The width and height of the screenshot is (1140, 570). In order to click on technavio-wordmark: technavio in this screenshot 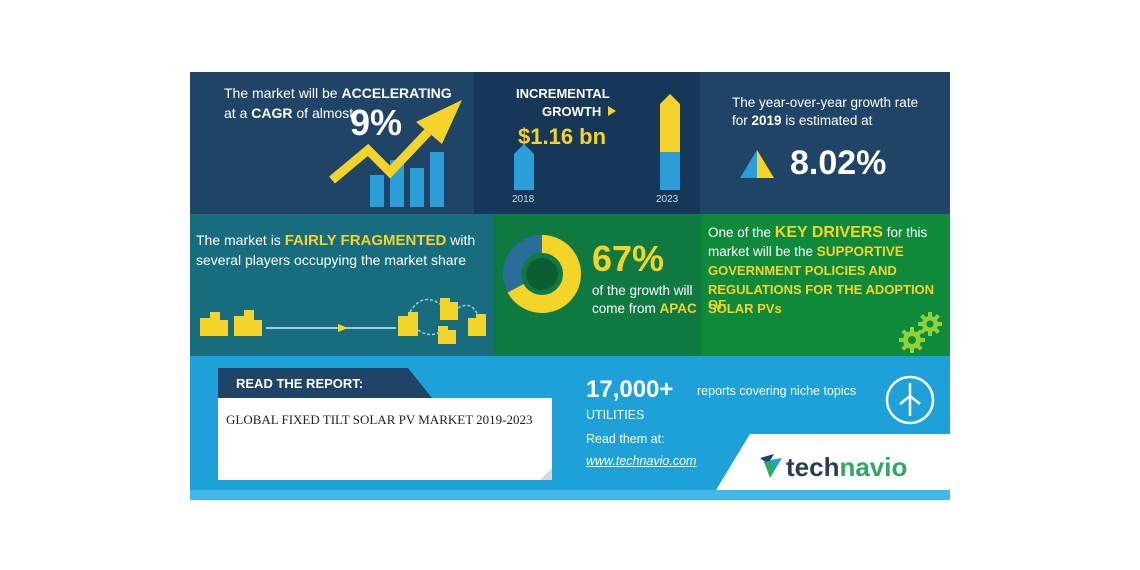, I will do `click(846, 467)`.